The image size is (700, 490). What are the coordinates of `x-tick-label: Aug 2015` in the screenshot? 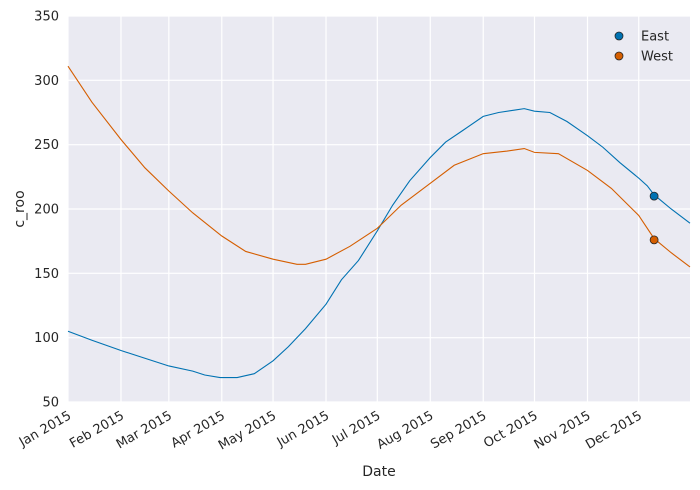 It's located at (406, 430).